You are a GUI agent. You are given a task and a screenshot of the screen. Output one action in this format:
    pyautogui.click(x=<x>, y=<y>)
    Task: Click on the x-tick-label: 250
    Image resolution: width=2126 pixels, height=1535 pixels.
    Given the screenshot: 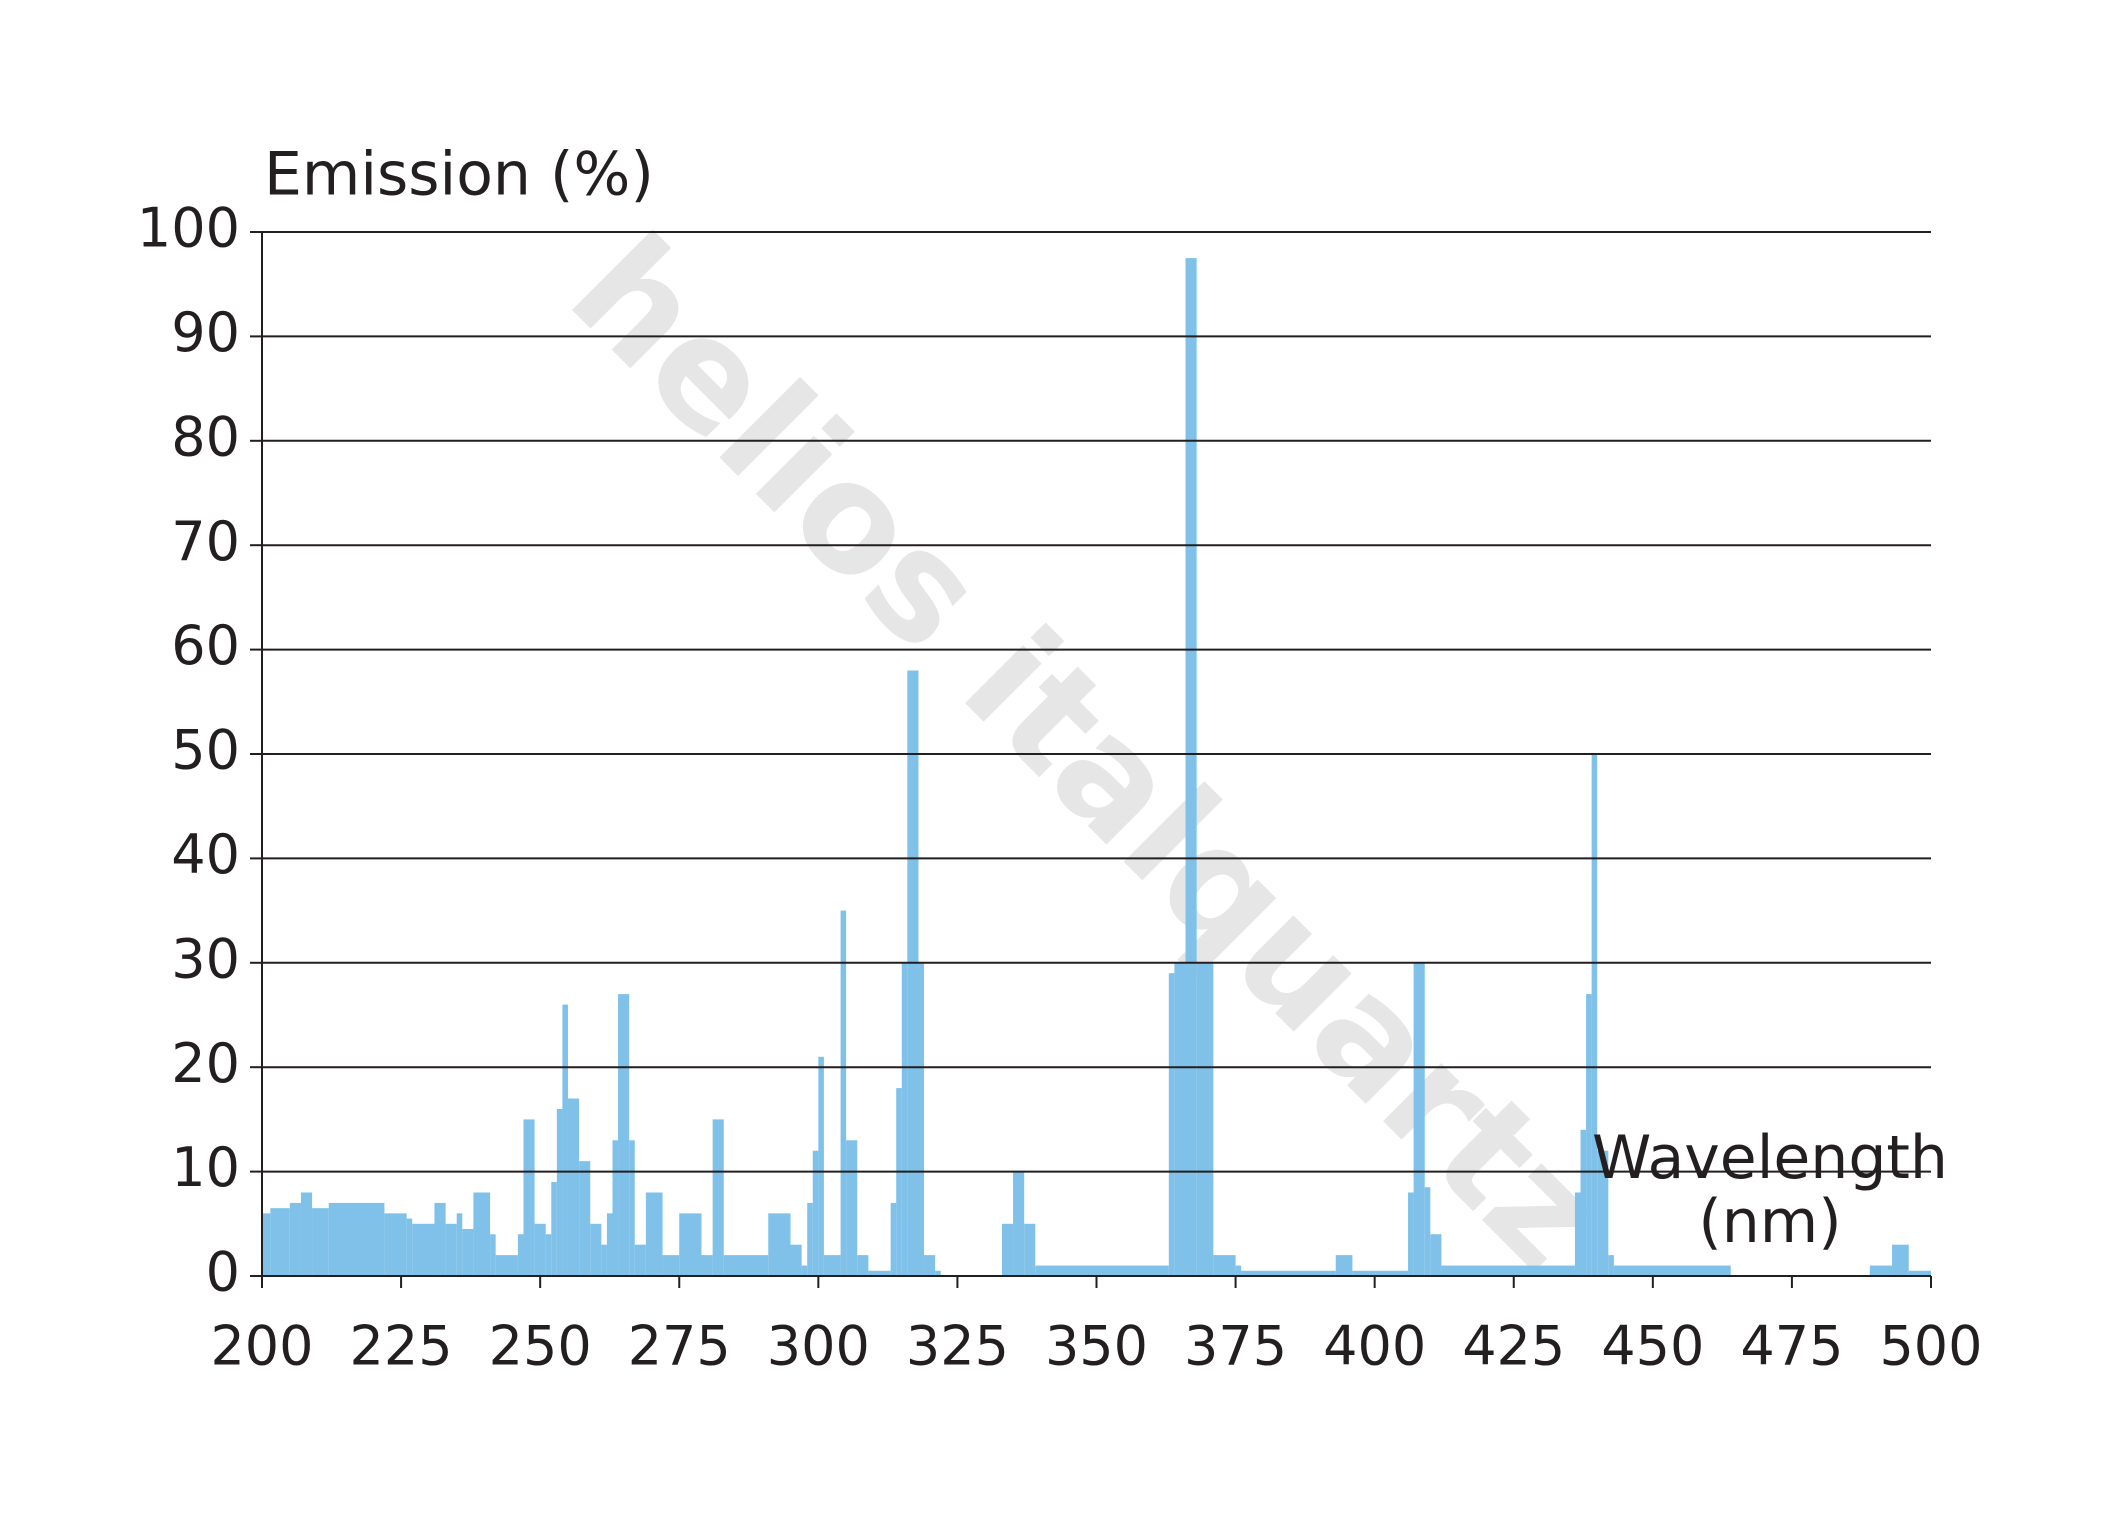 What is the action you would take?
    pyautogui.click(x=540, y=1346)
    